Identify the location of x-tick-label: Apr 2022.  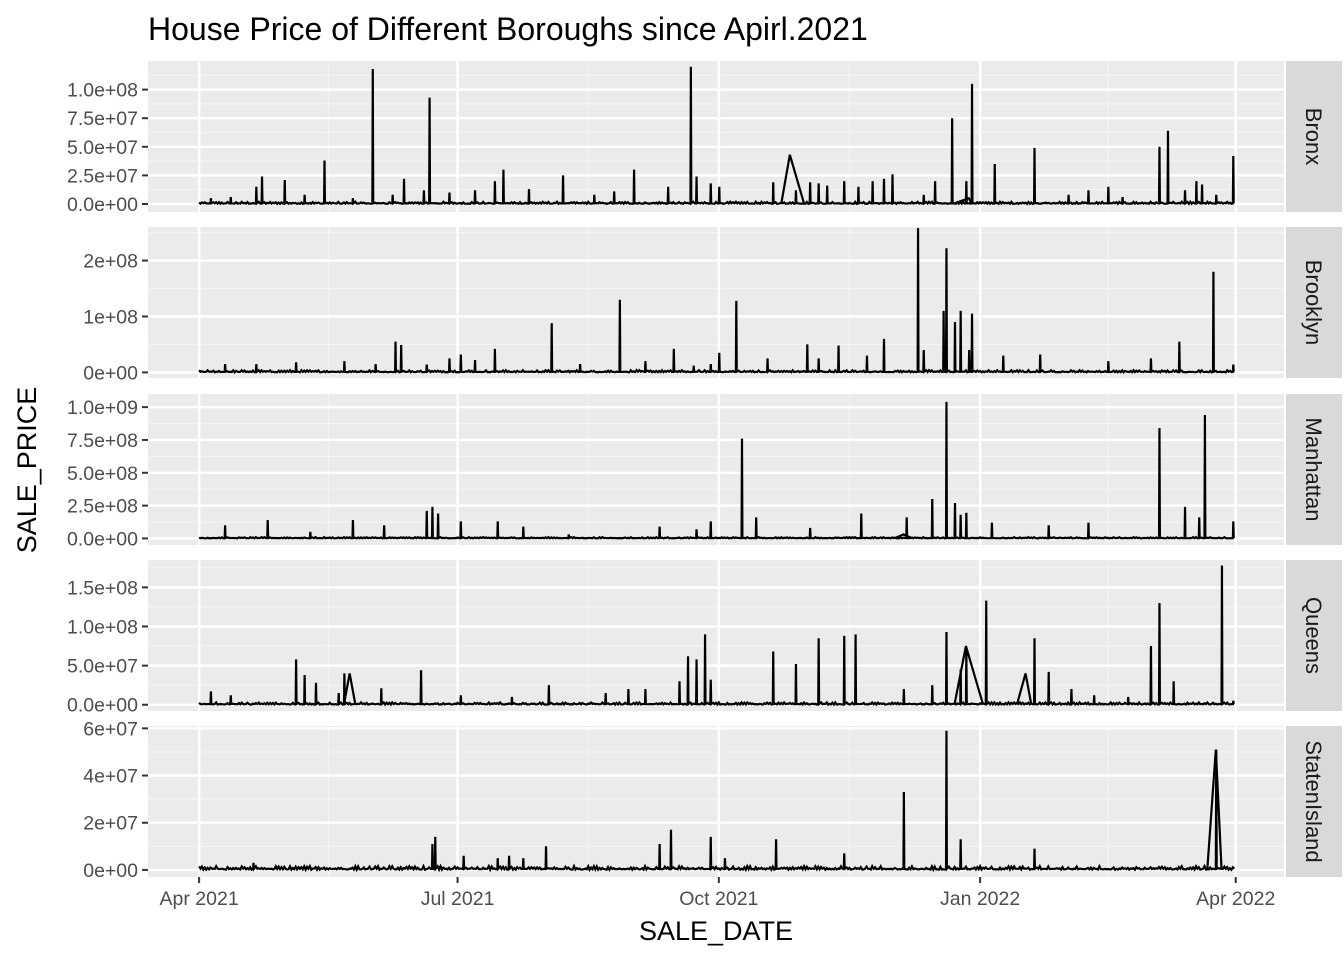
(1235, 899).